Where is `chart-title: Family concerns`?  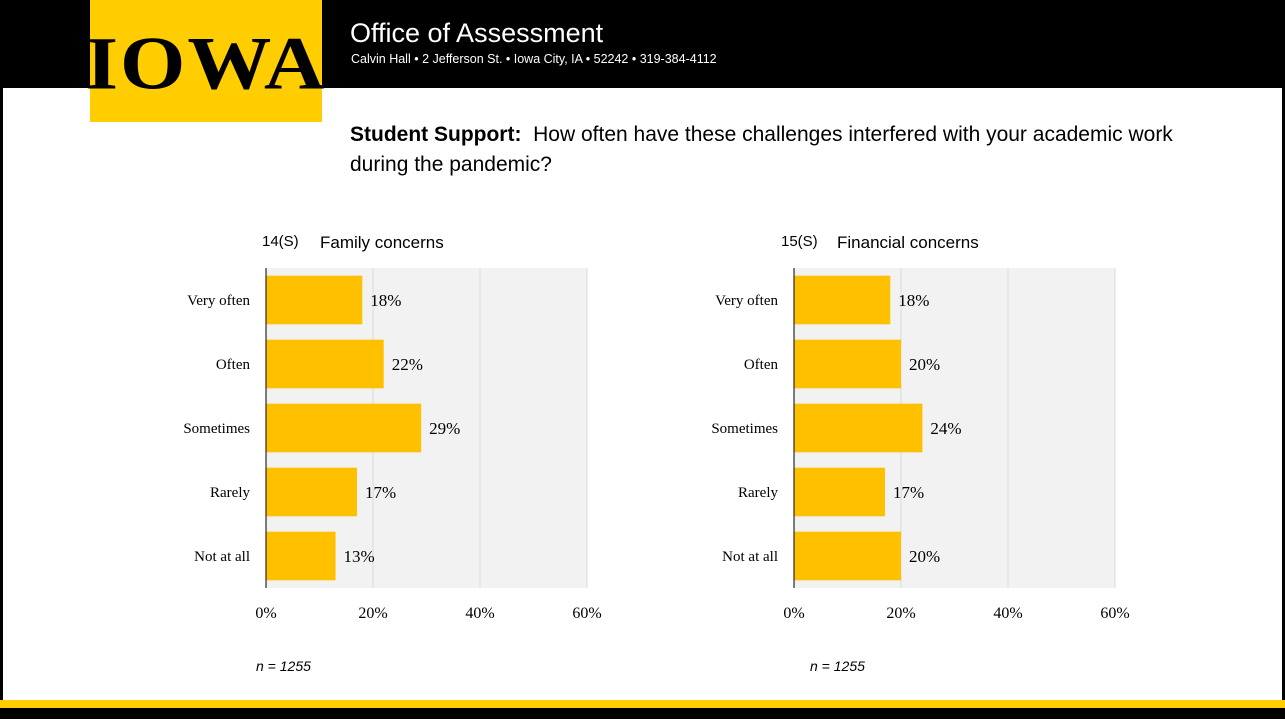
chart-title: Family concerns is located at coordinates (382, 242).